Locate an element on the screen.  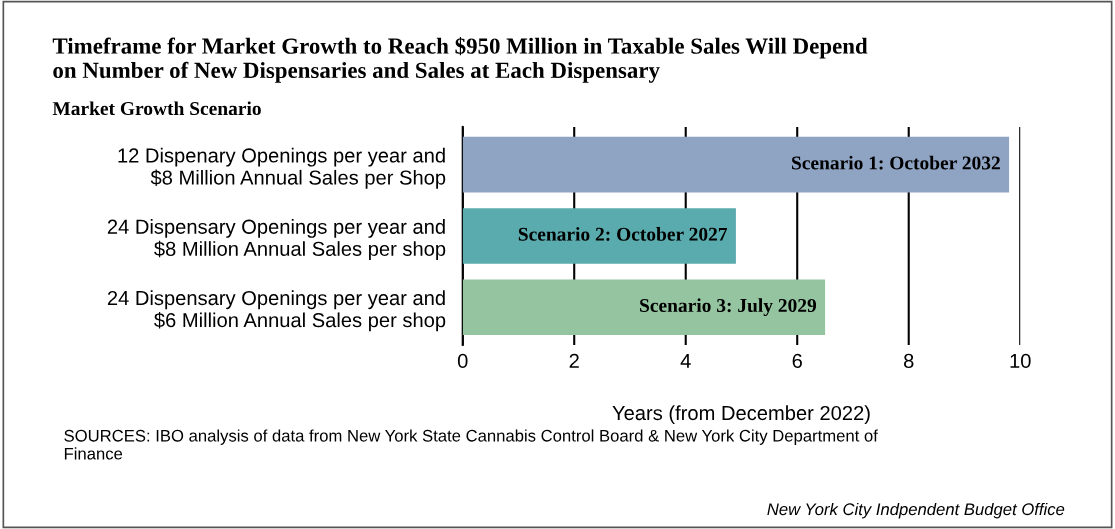
data-label: Scenario 1: October 2032 is located at coordinates (896, 162).